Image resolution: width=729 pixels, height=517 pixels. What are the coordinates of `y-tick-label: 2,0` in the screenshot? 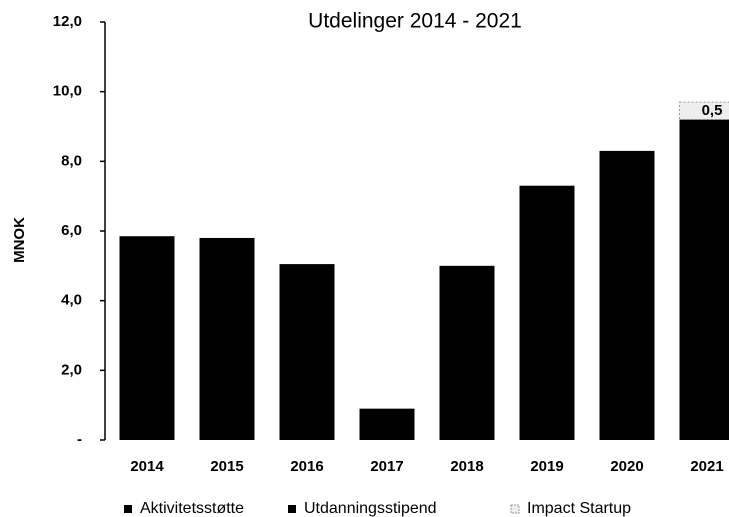 It's located at (71, 369).